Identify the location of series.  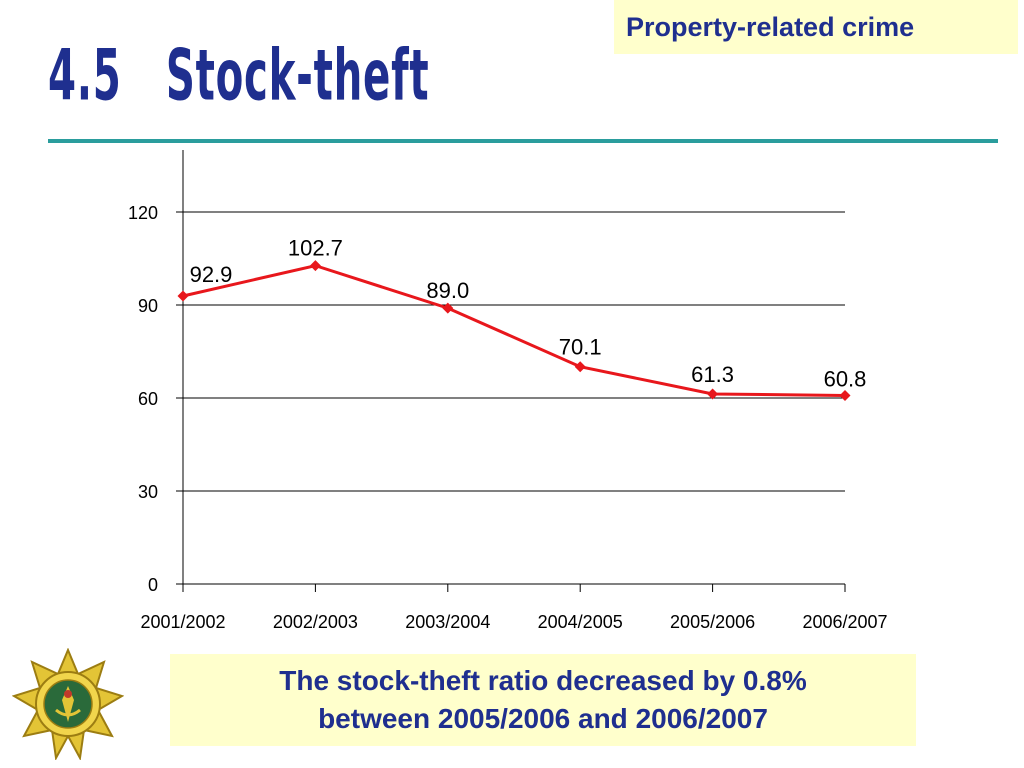
(514, 331).